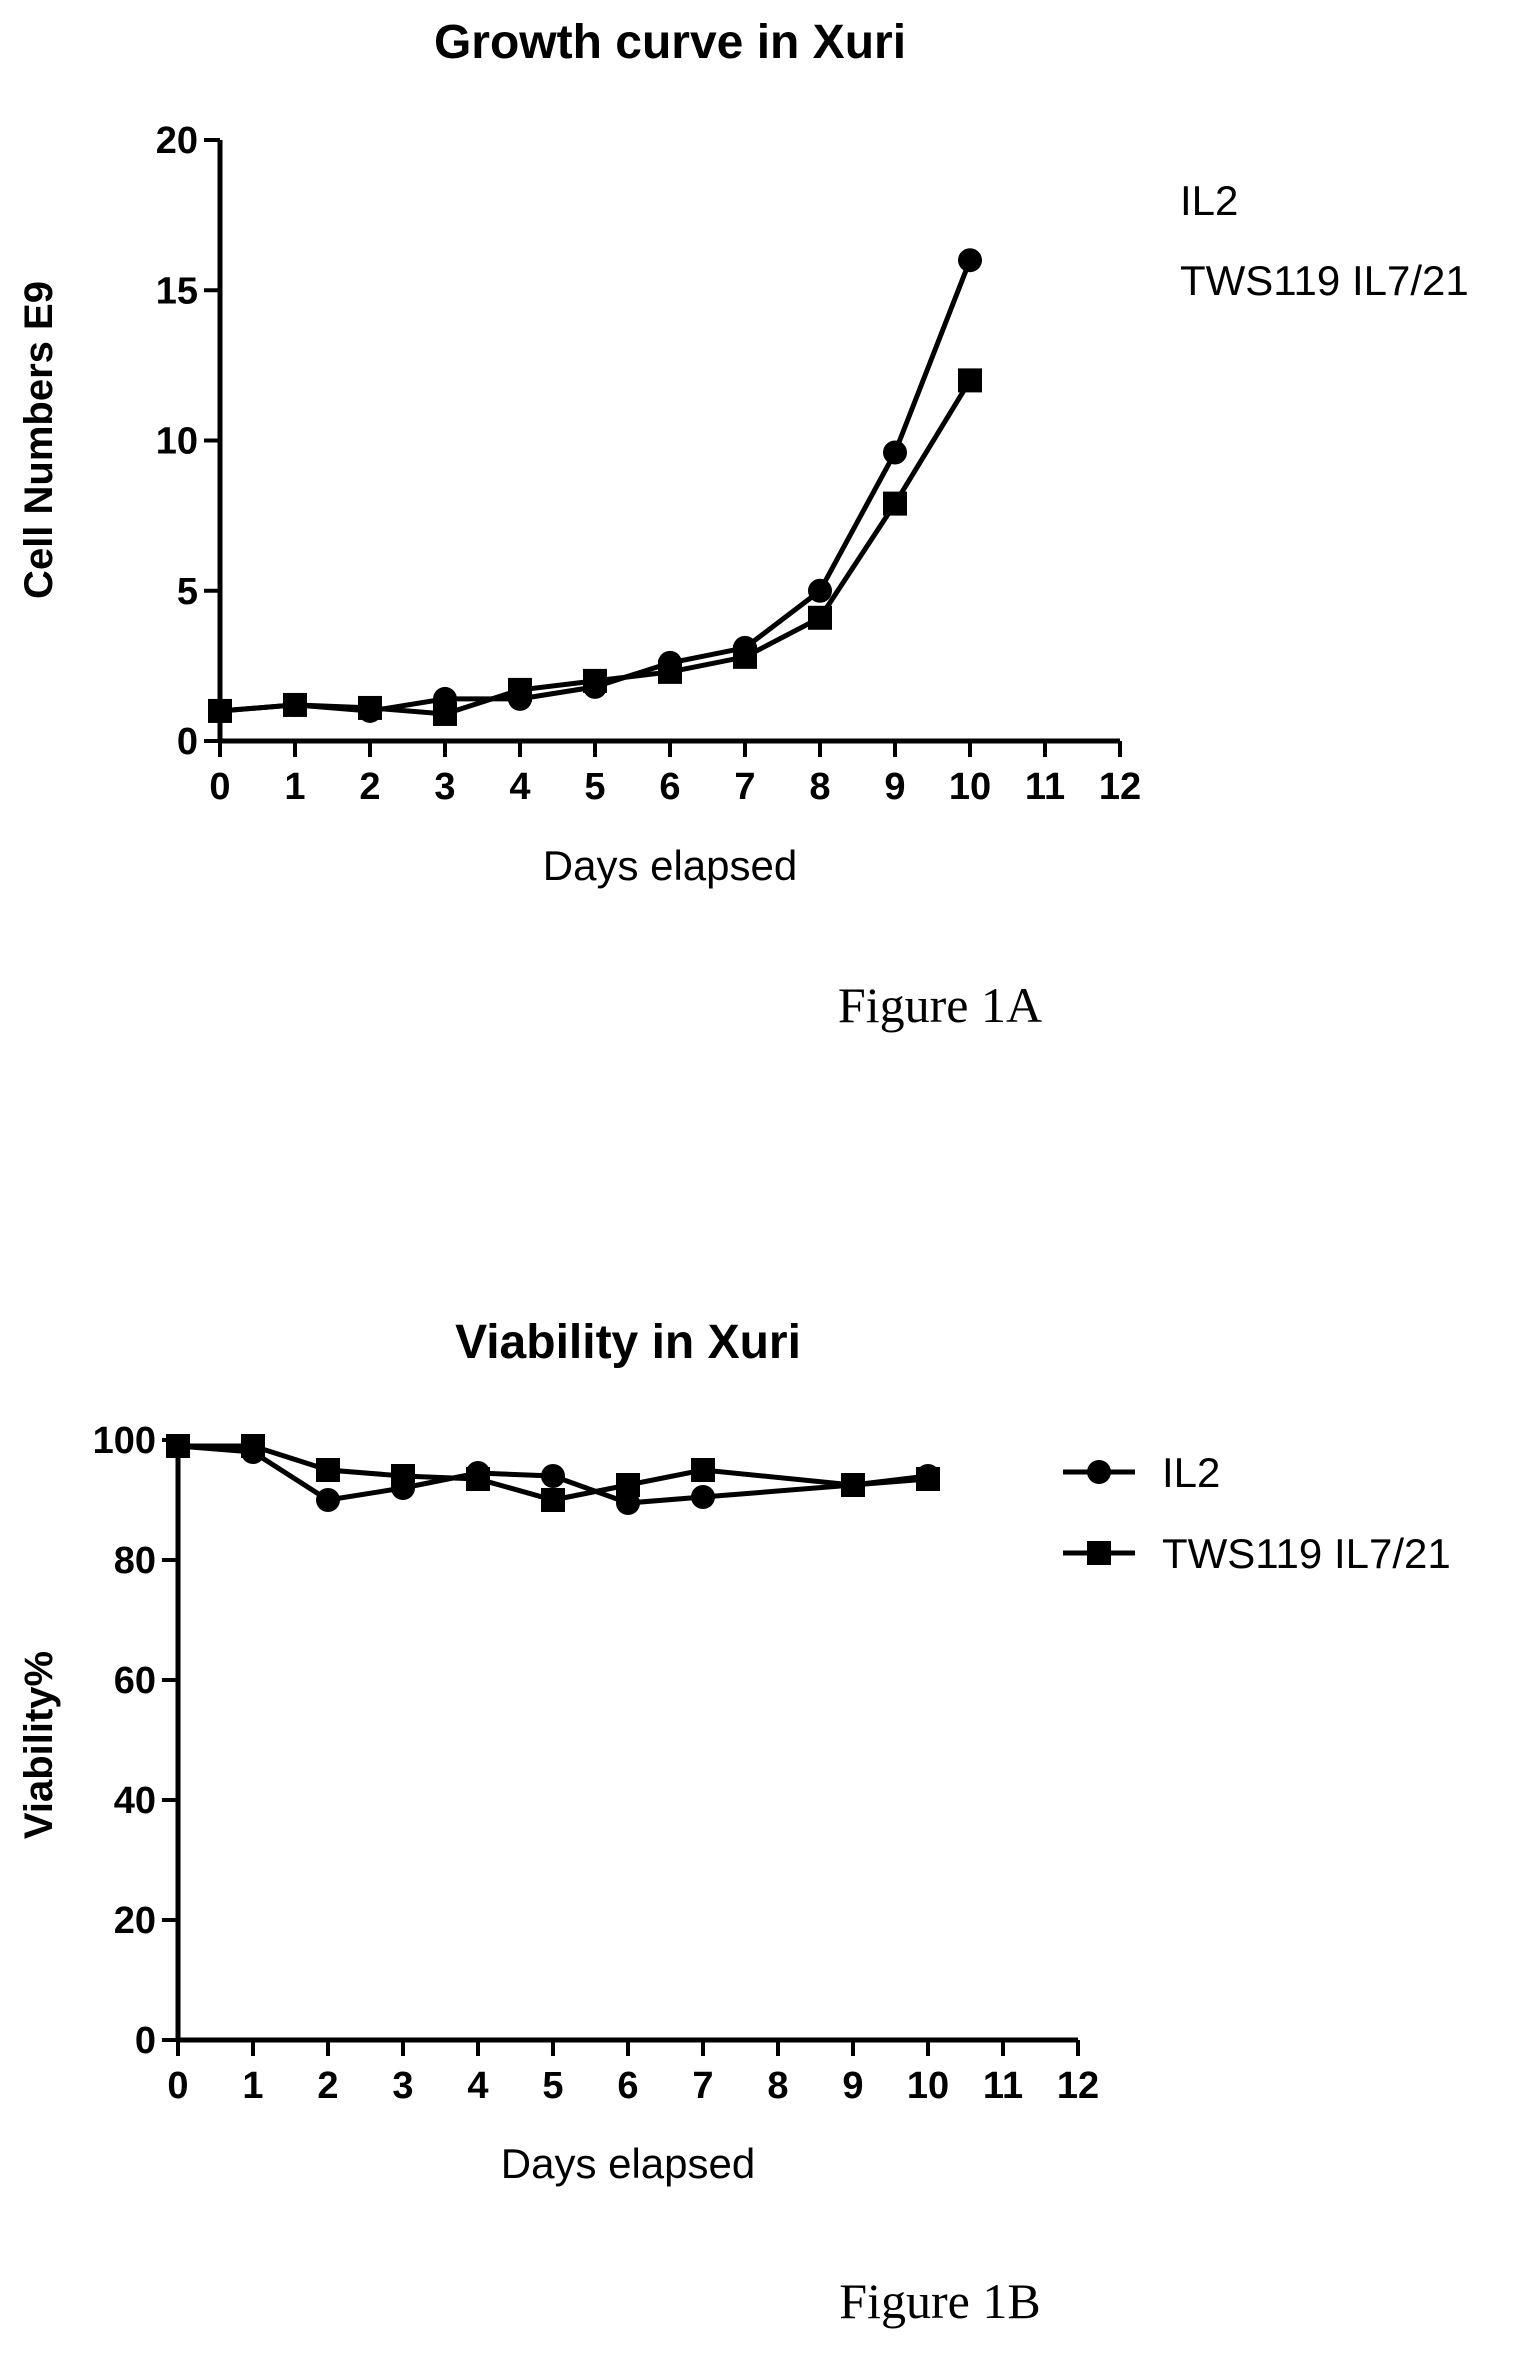  Describe the element at coordinates (670, 42) in the screenshot. I see `chart-title: Growth curve in Xuri` at that location.